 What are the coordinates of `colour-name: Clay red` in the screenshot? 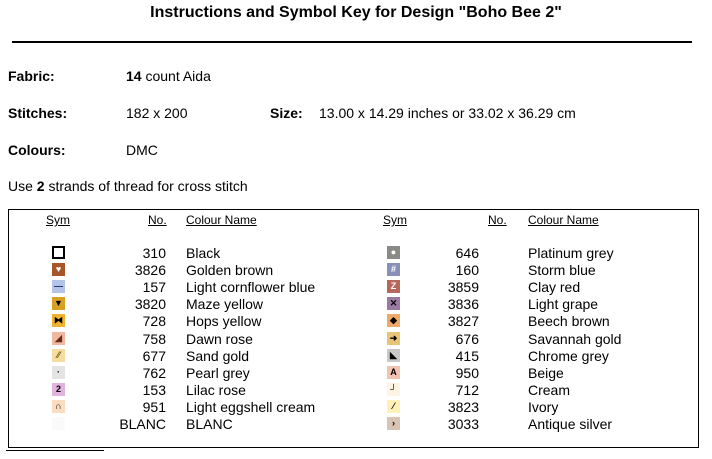 It's located at (554, 287).